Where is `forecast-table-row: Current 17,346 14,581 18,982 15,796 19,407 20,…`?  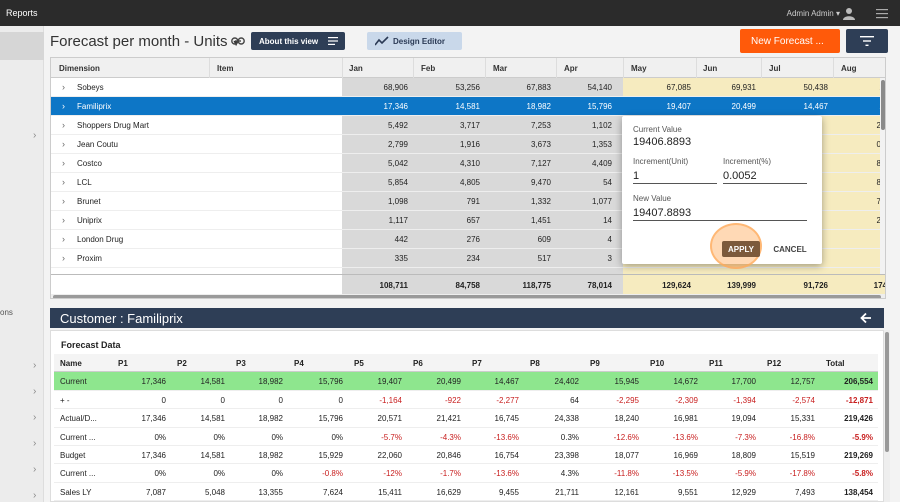 forecast-table-row: Current 17,346 14,581 18,982 15,796 19,407 20,… is located at coordinates (466, 381).